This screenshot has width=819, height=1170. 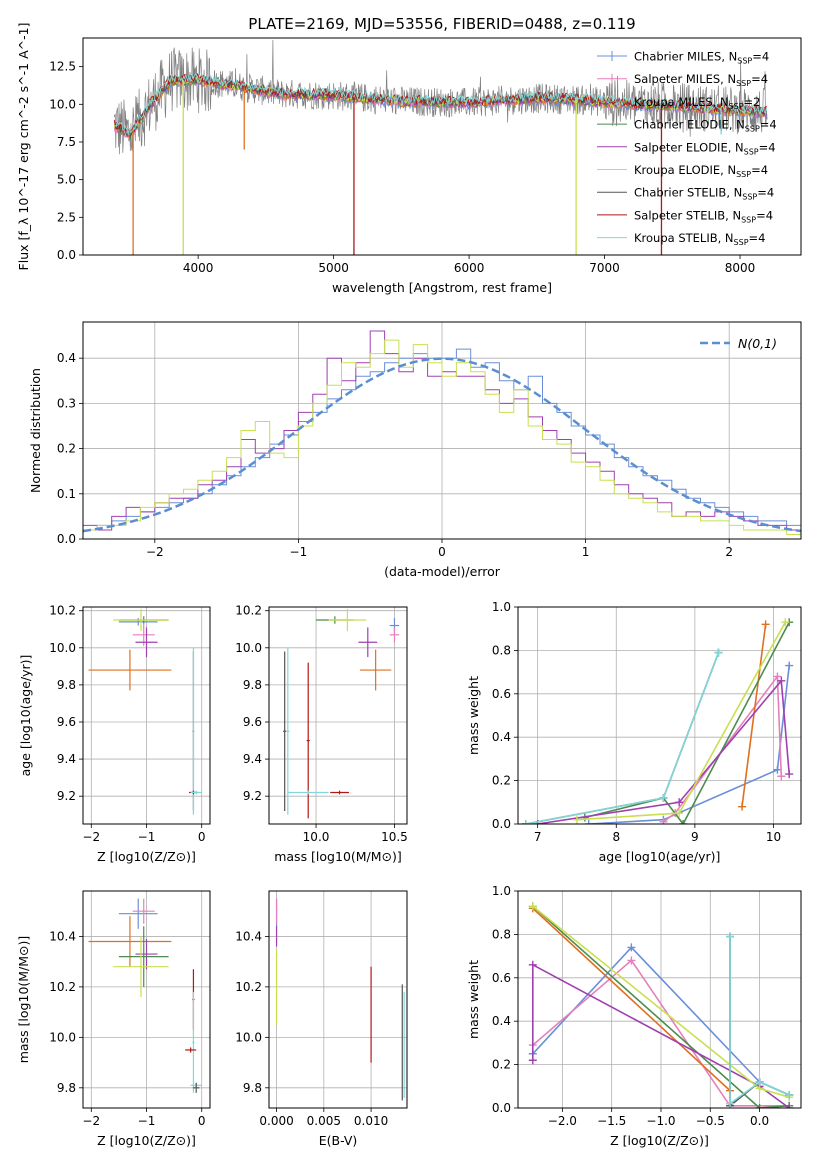 What do you see at coordinates (276, 1121) in the screenshot?
I see `x-tick-label: 0.000` at bounding box center [276, 1121].